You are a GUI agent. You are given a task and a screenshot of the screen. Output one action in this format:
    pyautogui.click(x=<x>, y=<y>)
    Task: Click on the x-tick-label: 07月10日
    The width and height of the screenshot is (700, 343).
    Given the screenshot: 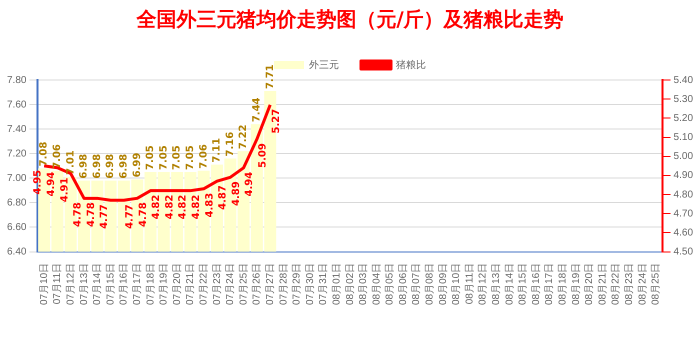 What is the action you would take?
    pyautogui.click(x=44, y=284)
    